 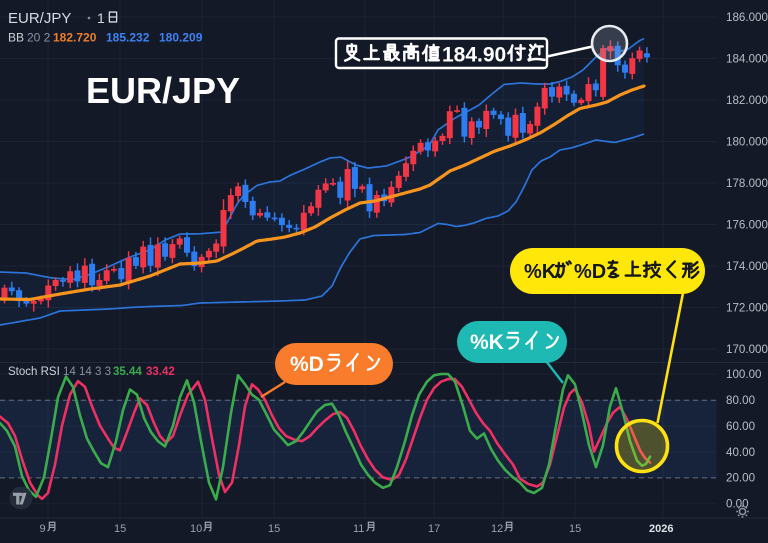 I want to click on svg-text: Stoch RSI, so click(x=34, y=372).